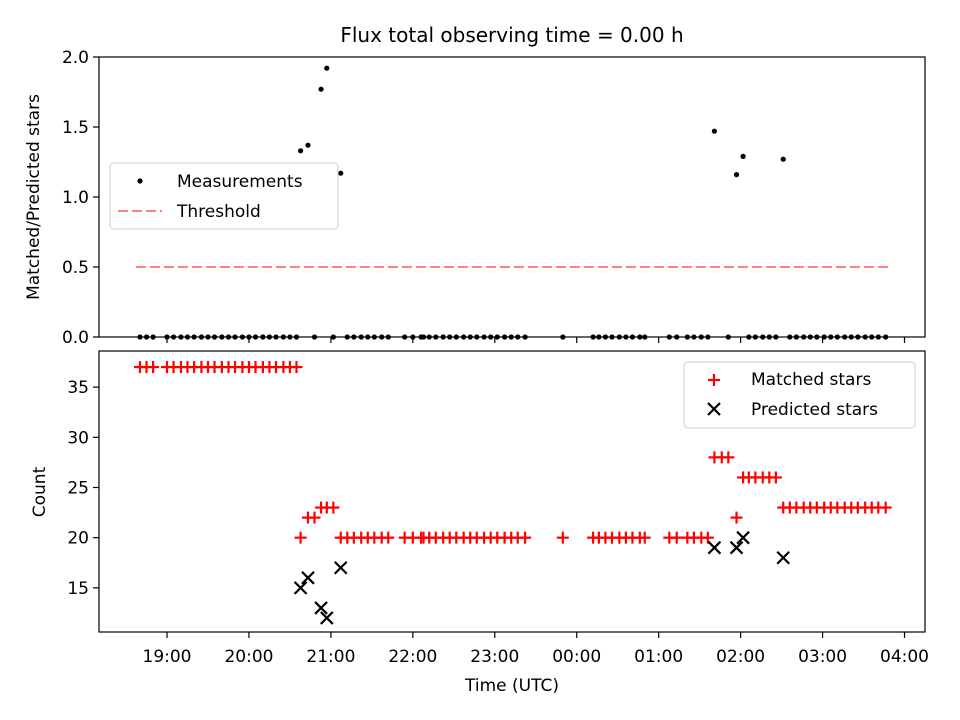 The image size is (960, 720). I want to click on threshold-legend-label: Threshold, so click(218, 212).